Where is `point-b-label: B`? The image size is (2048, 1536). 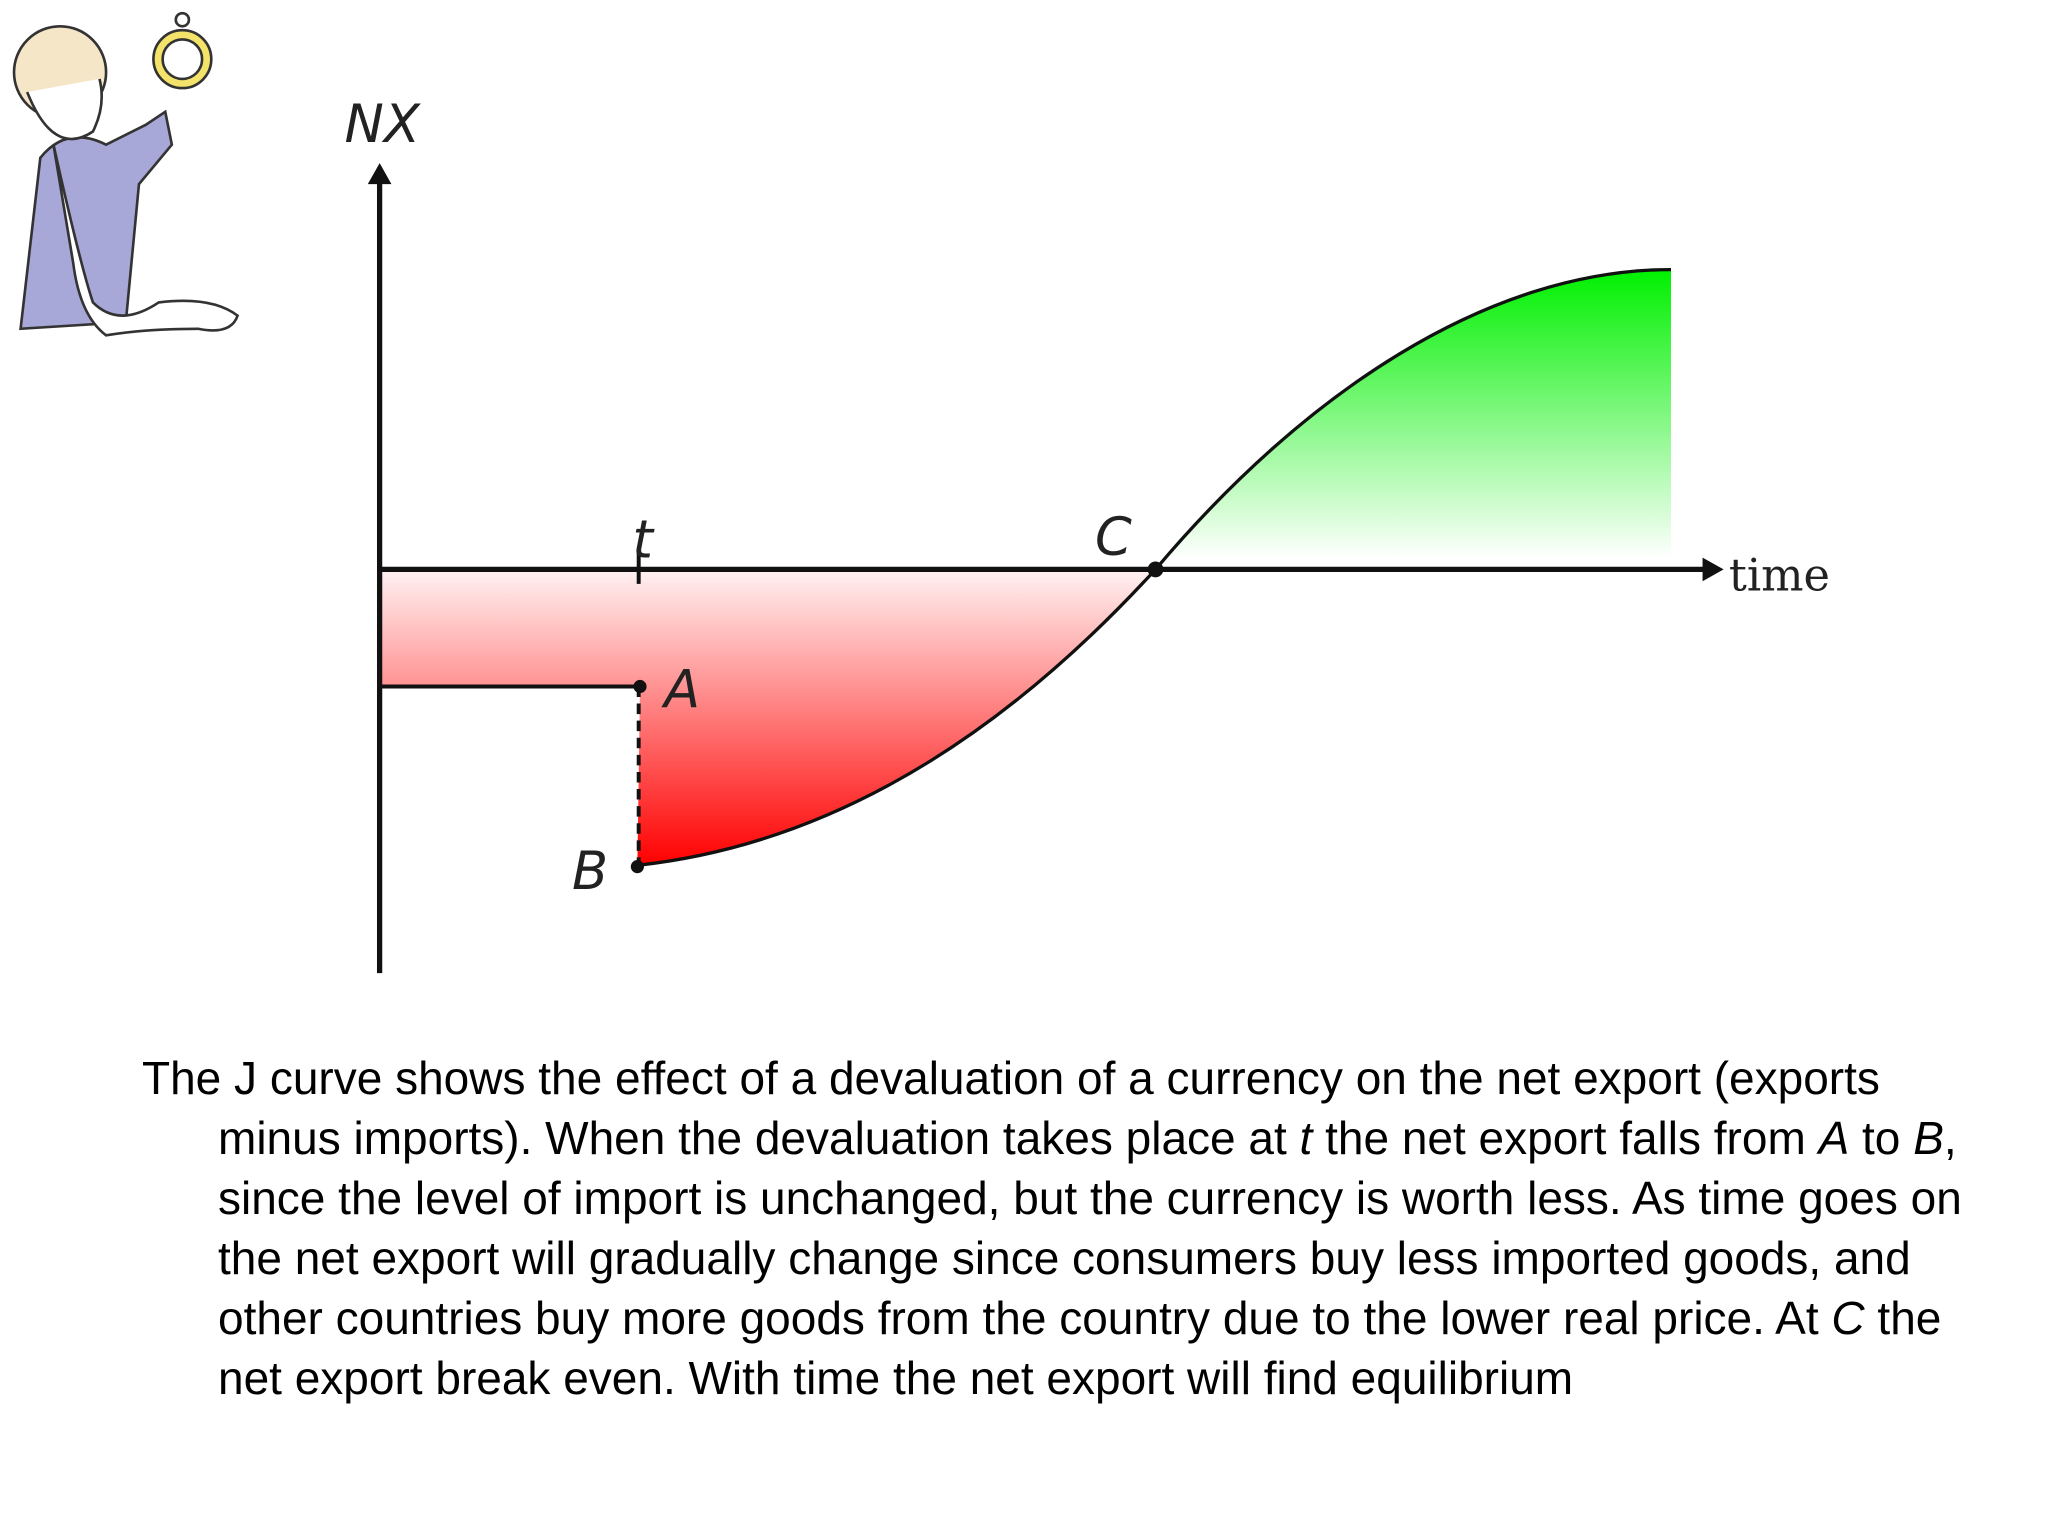 point-b-label: B is located at coordinates (590, 871).